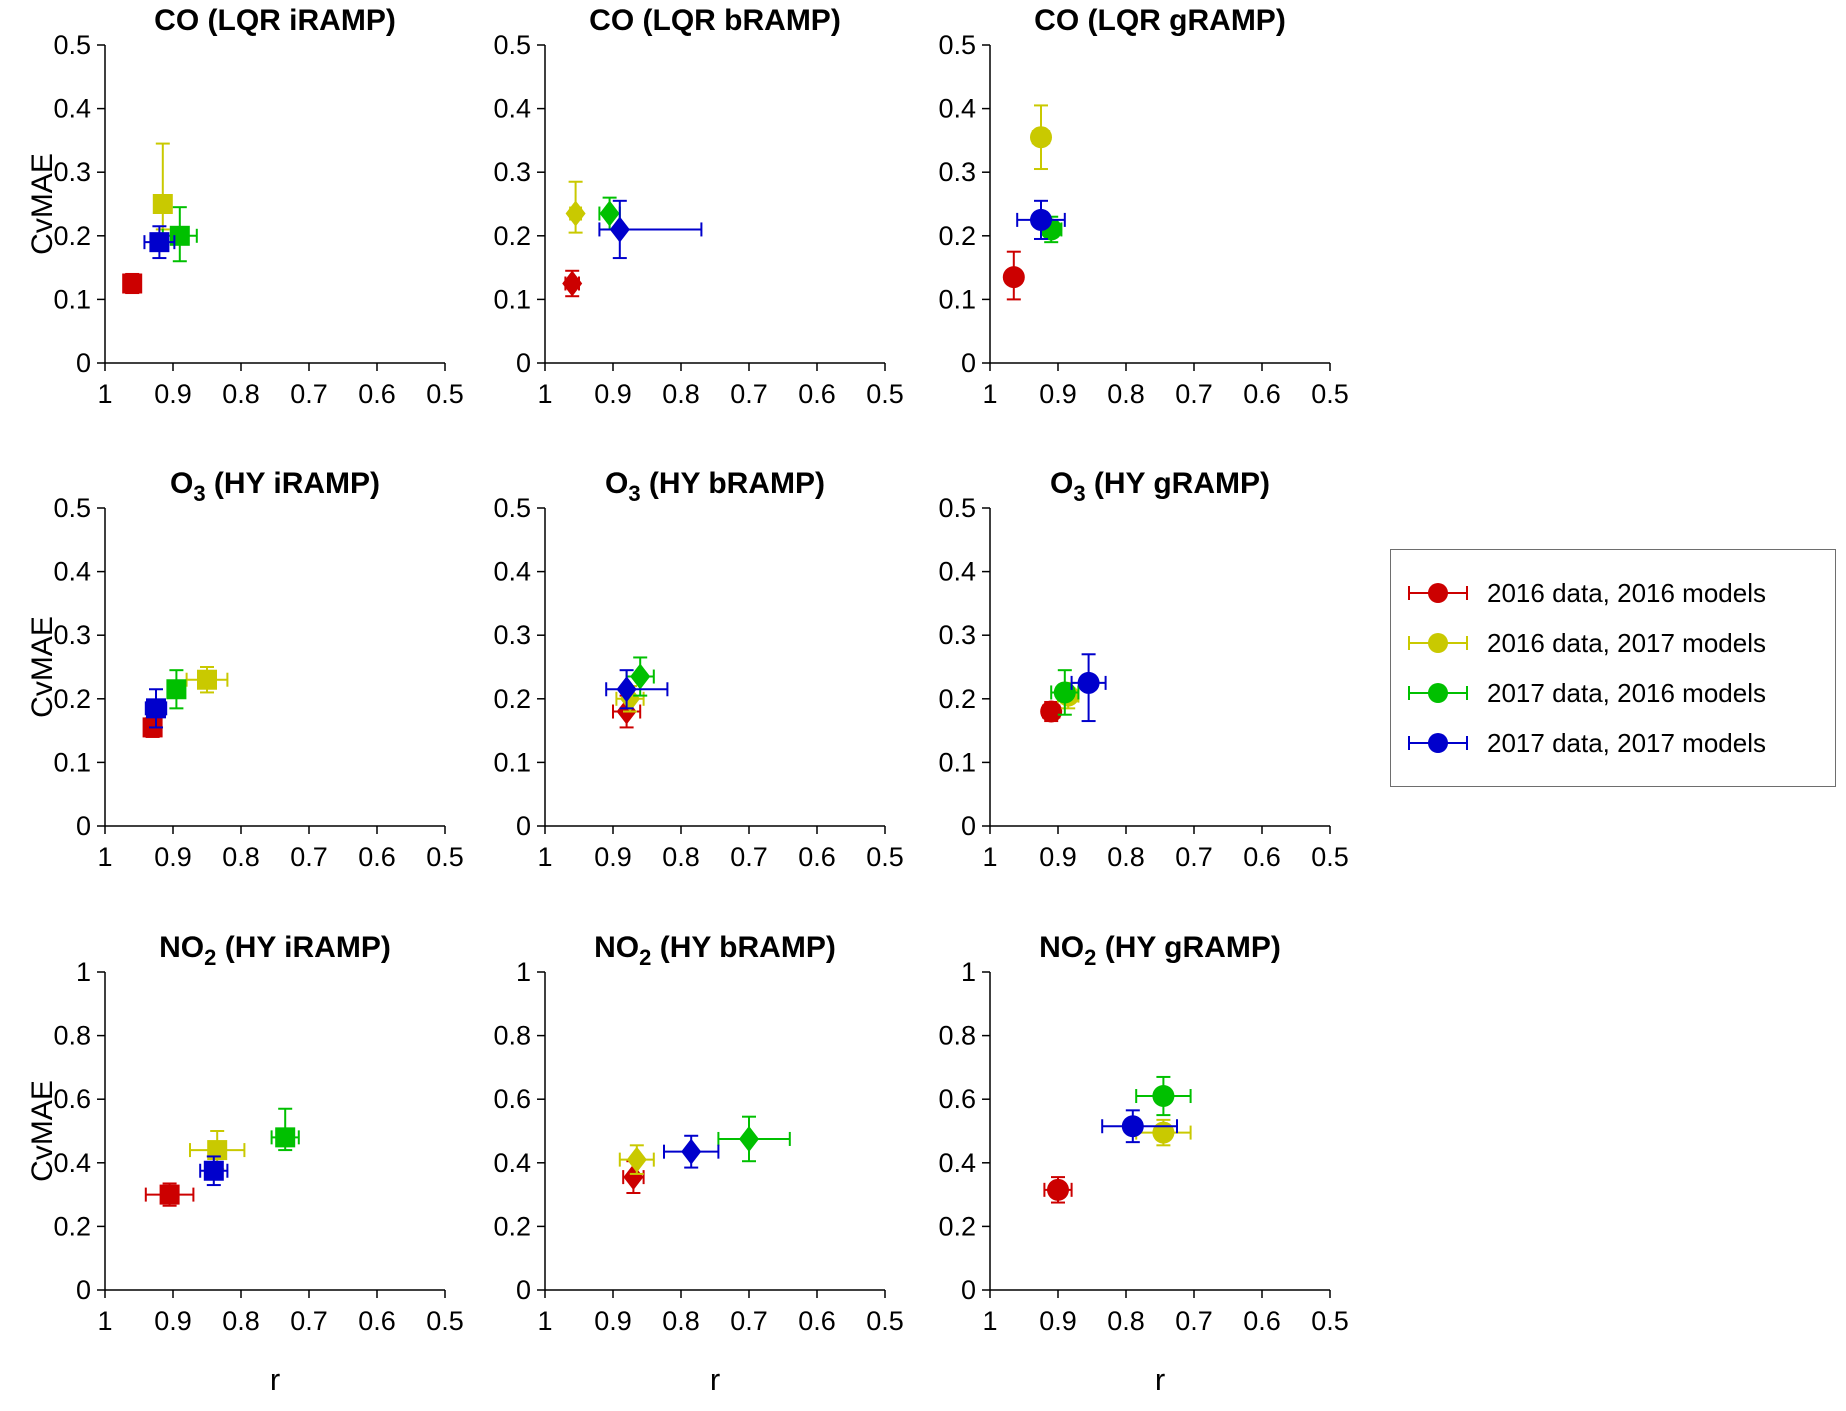  Describe the element at coordinates (512, 762) in the screenshot. I see `y-tick-label: 0.1` at that location.